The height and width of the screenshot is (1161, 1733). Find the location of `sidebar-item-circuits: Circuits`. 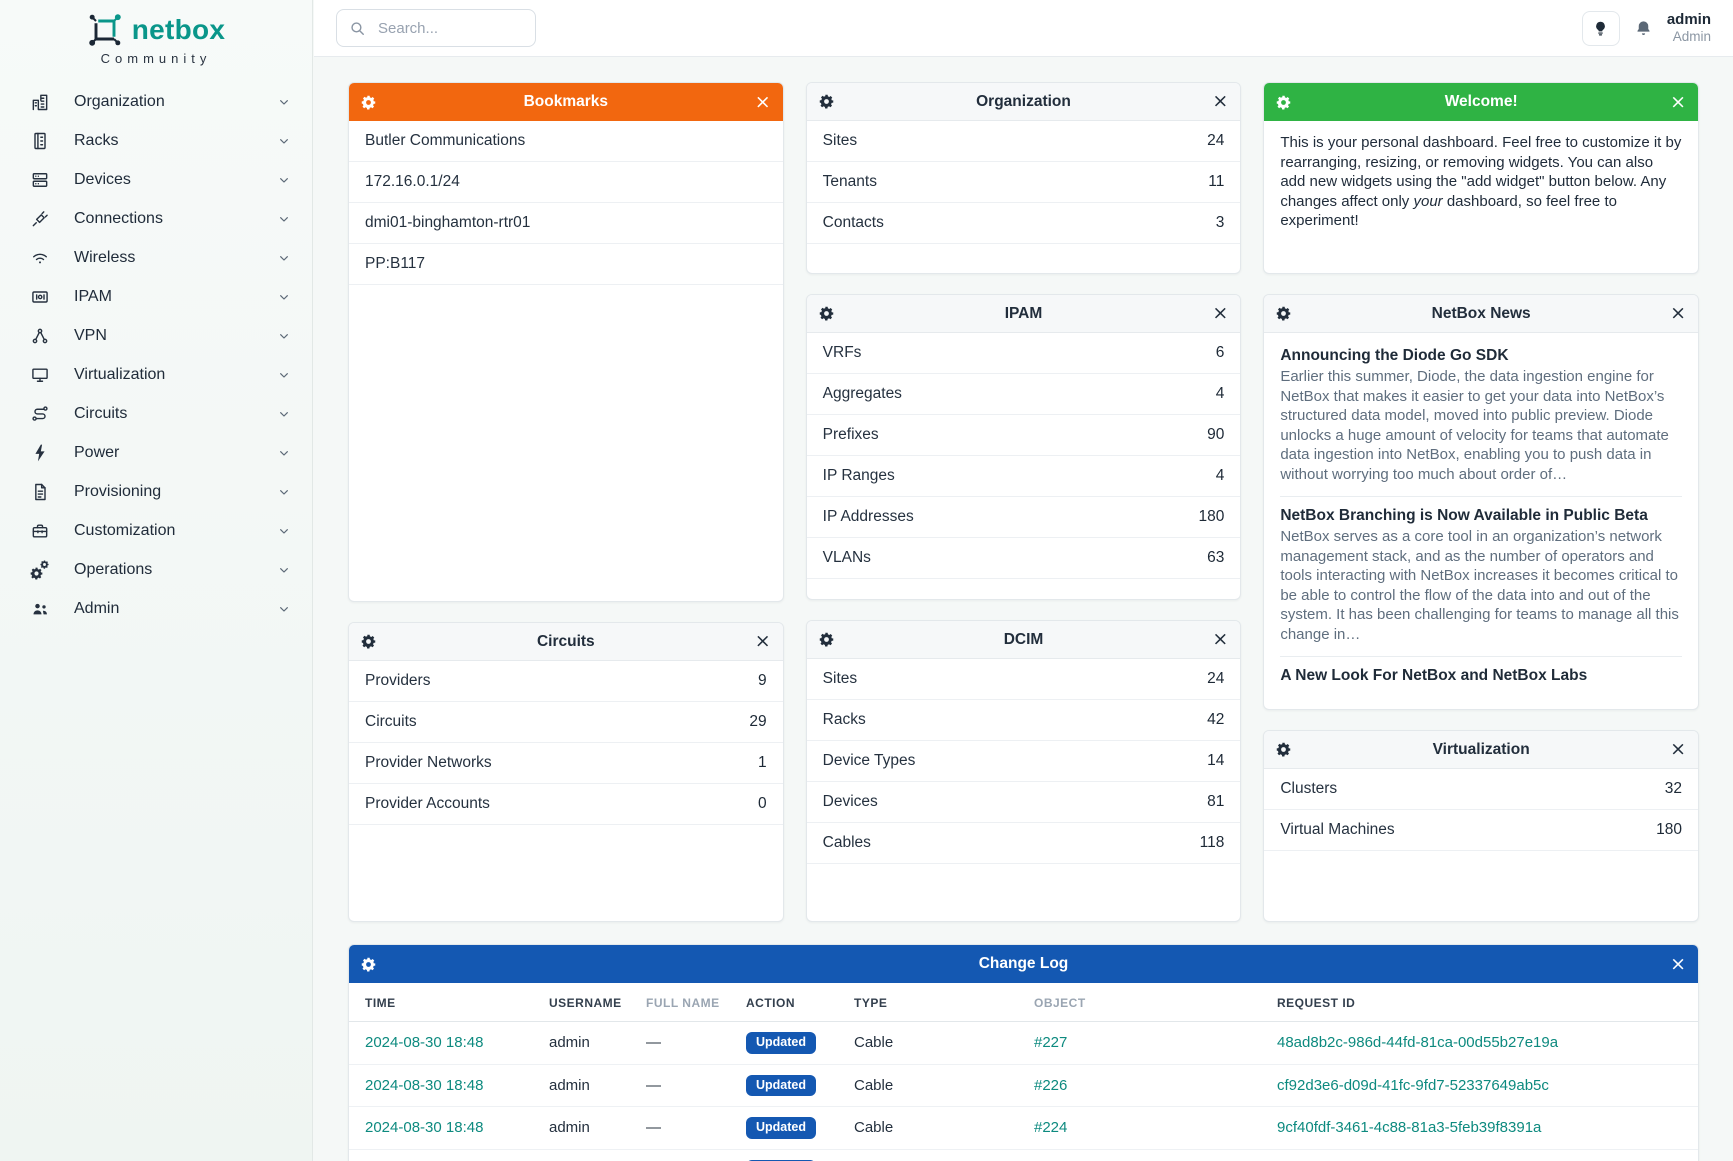

sidebar-item-circuits: Circuits is located at coordinates (156, 413).